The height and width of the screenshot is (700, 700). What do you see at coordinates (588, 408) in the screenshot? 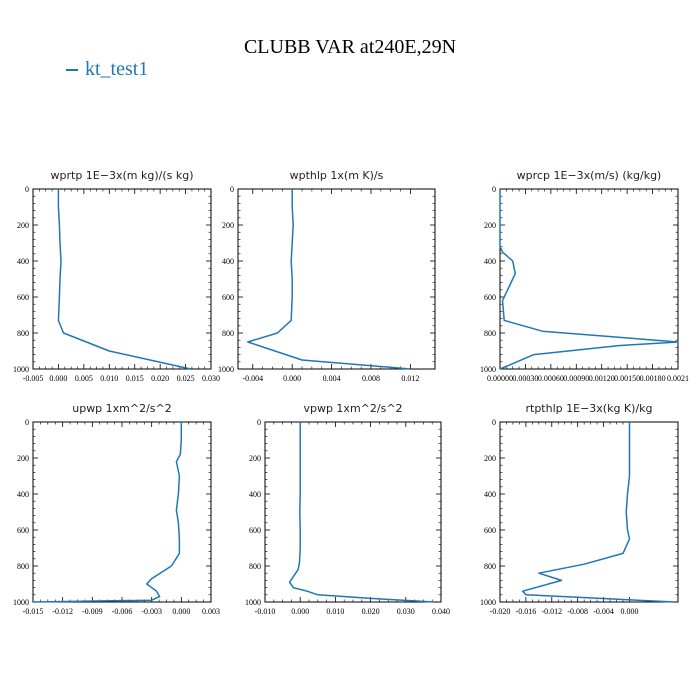
I see `panel-title: rtpthlp 1E−3x(kg K)/kg` at bounding box center [588, 408].